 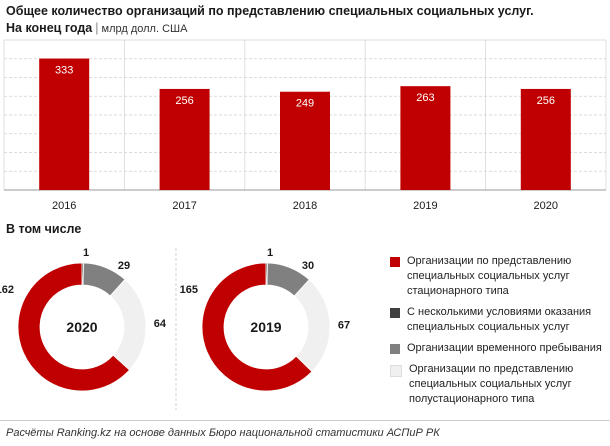 What do you see at coordinates (305, 206) in the screenshot?
I see `x-tick-label: 2018` at bounding box center [305, 206].